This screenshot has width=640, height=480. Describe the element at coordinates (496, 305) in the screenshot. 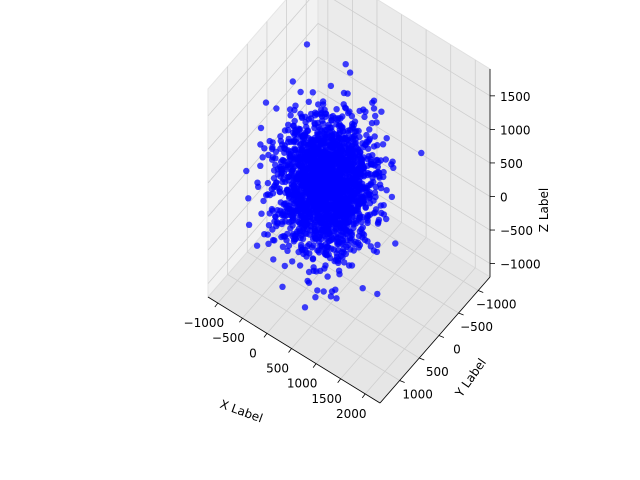

I see `y-tick-label: −1000` at that location.